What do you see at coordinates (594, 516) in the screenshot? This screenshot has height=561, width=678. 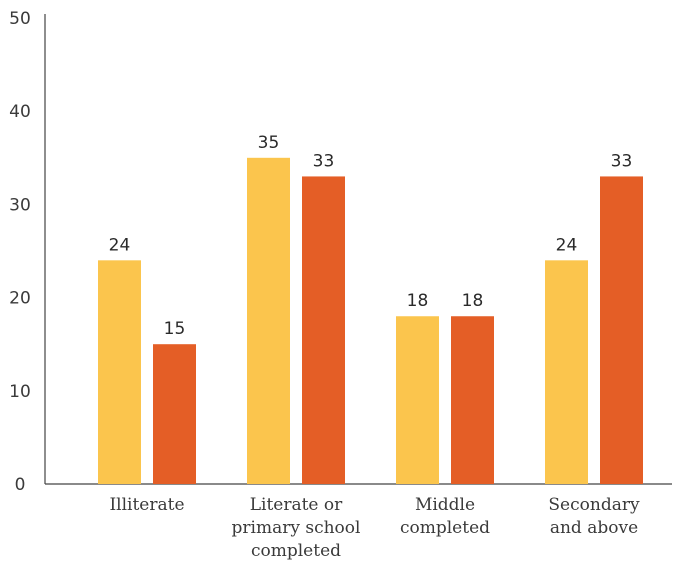 I see `category-label: Secondary and above` at bounding box center [594, 516].